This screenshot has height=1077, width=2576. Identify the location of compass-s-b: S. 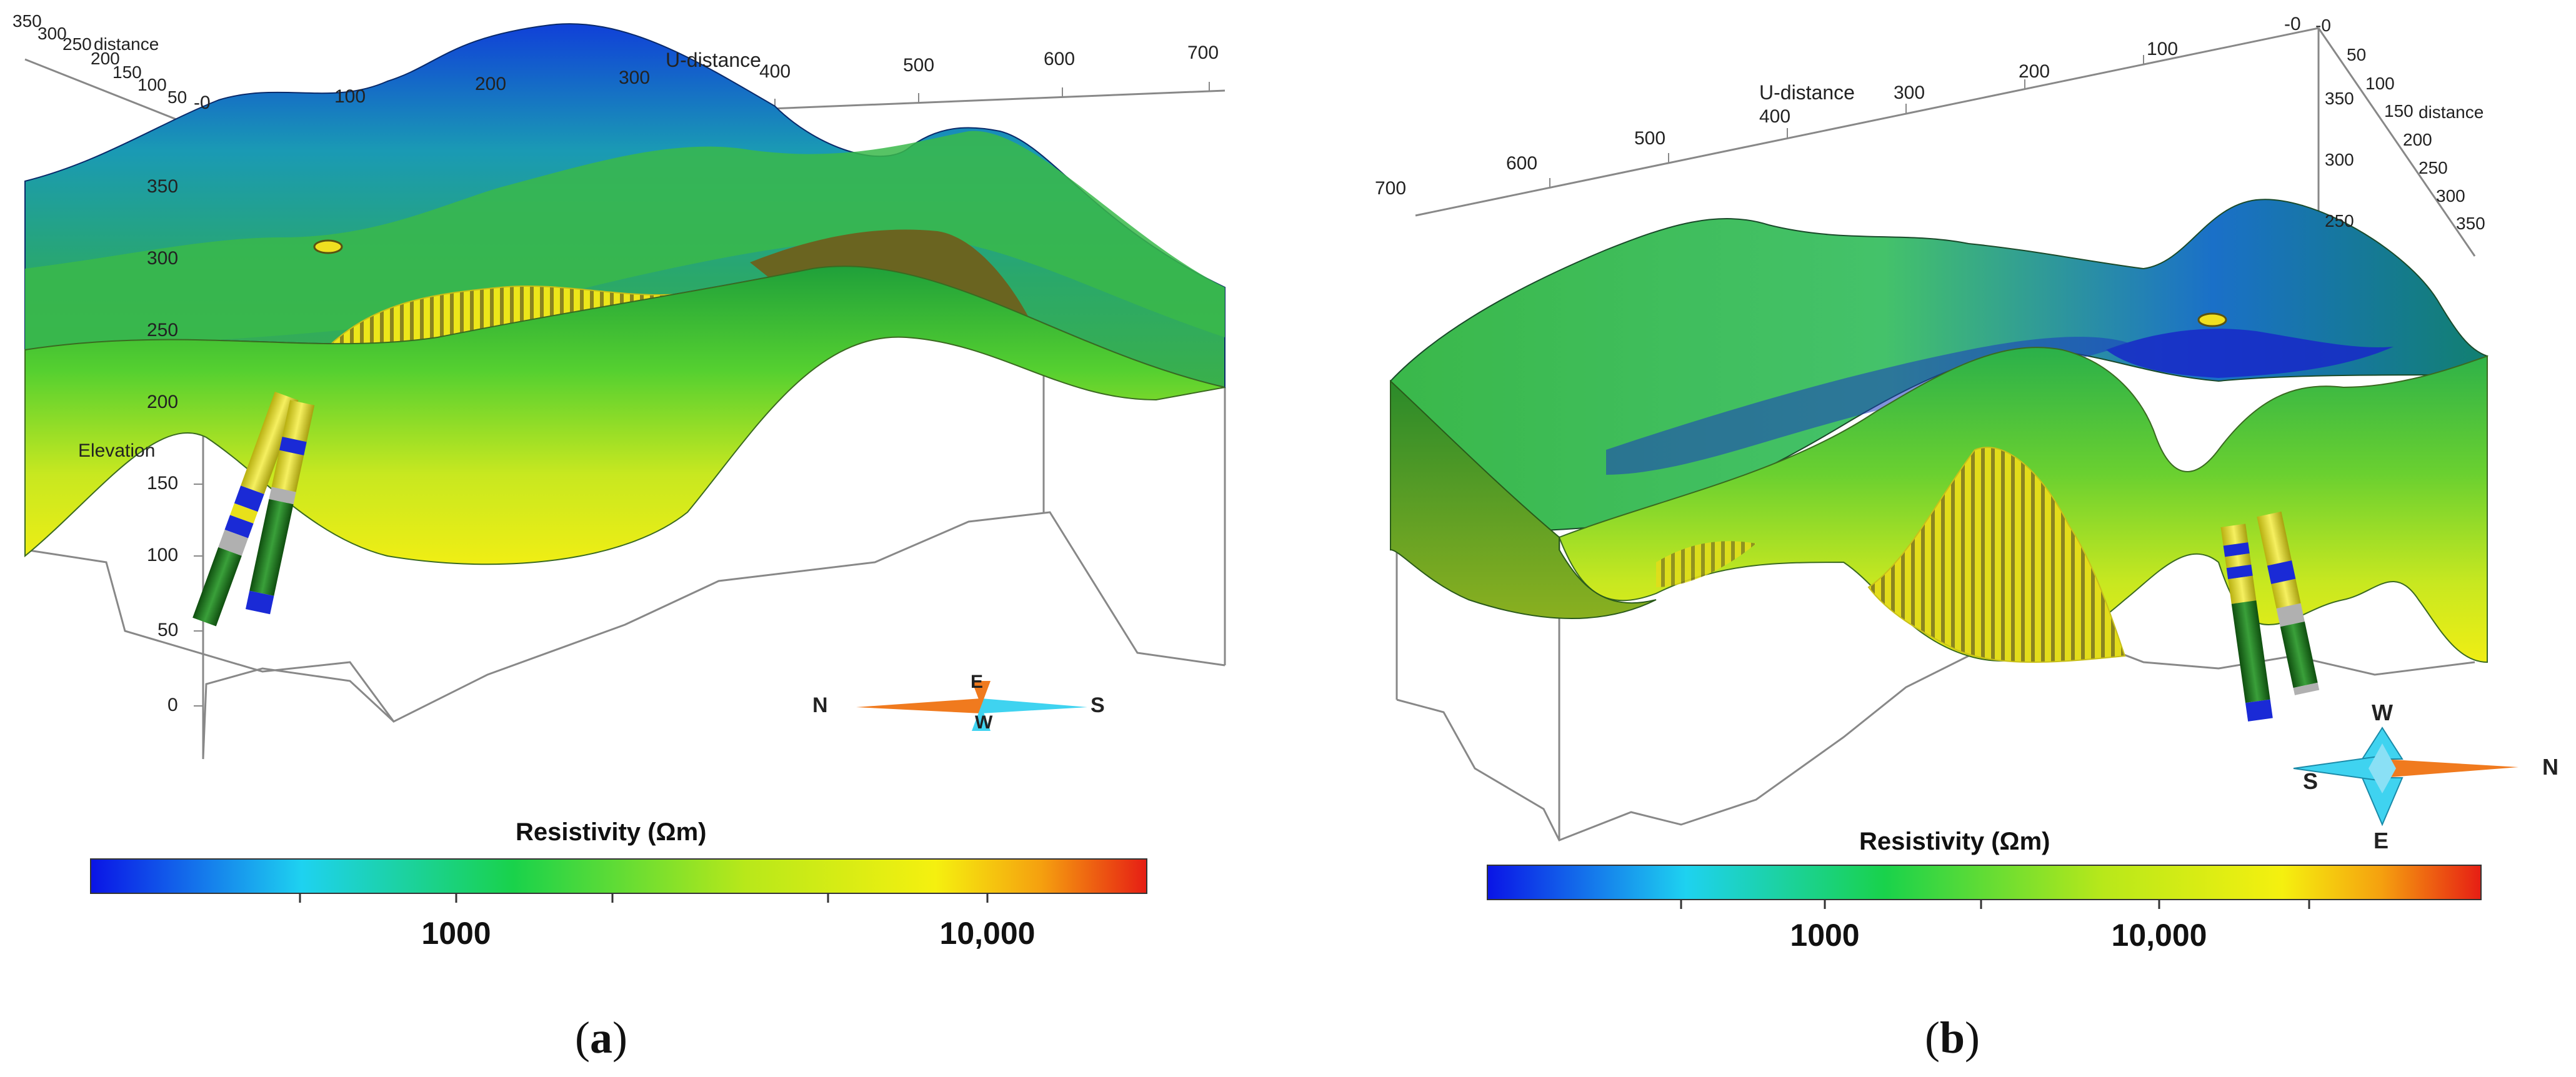
(2311, 781).